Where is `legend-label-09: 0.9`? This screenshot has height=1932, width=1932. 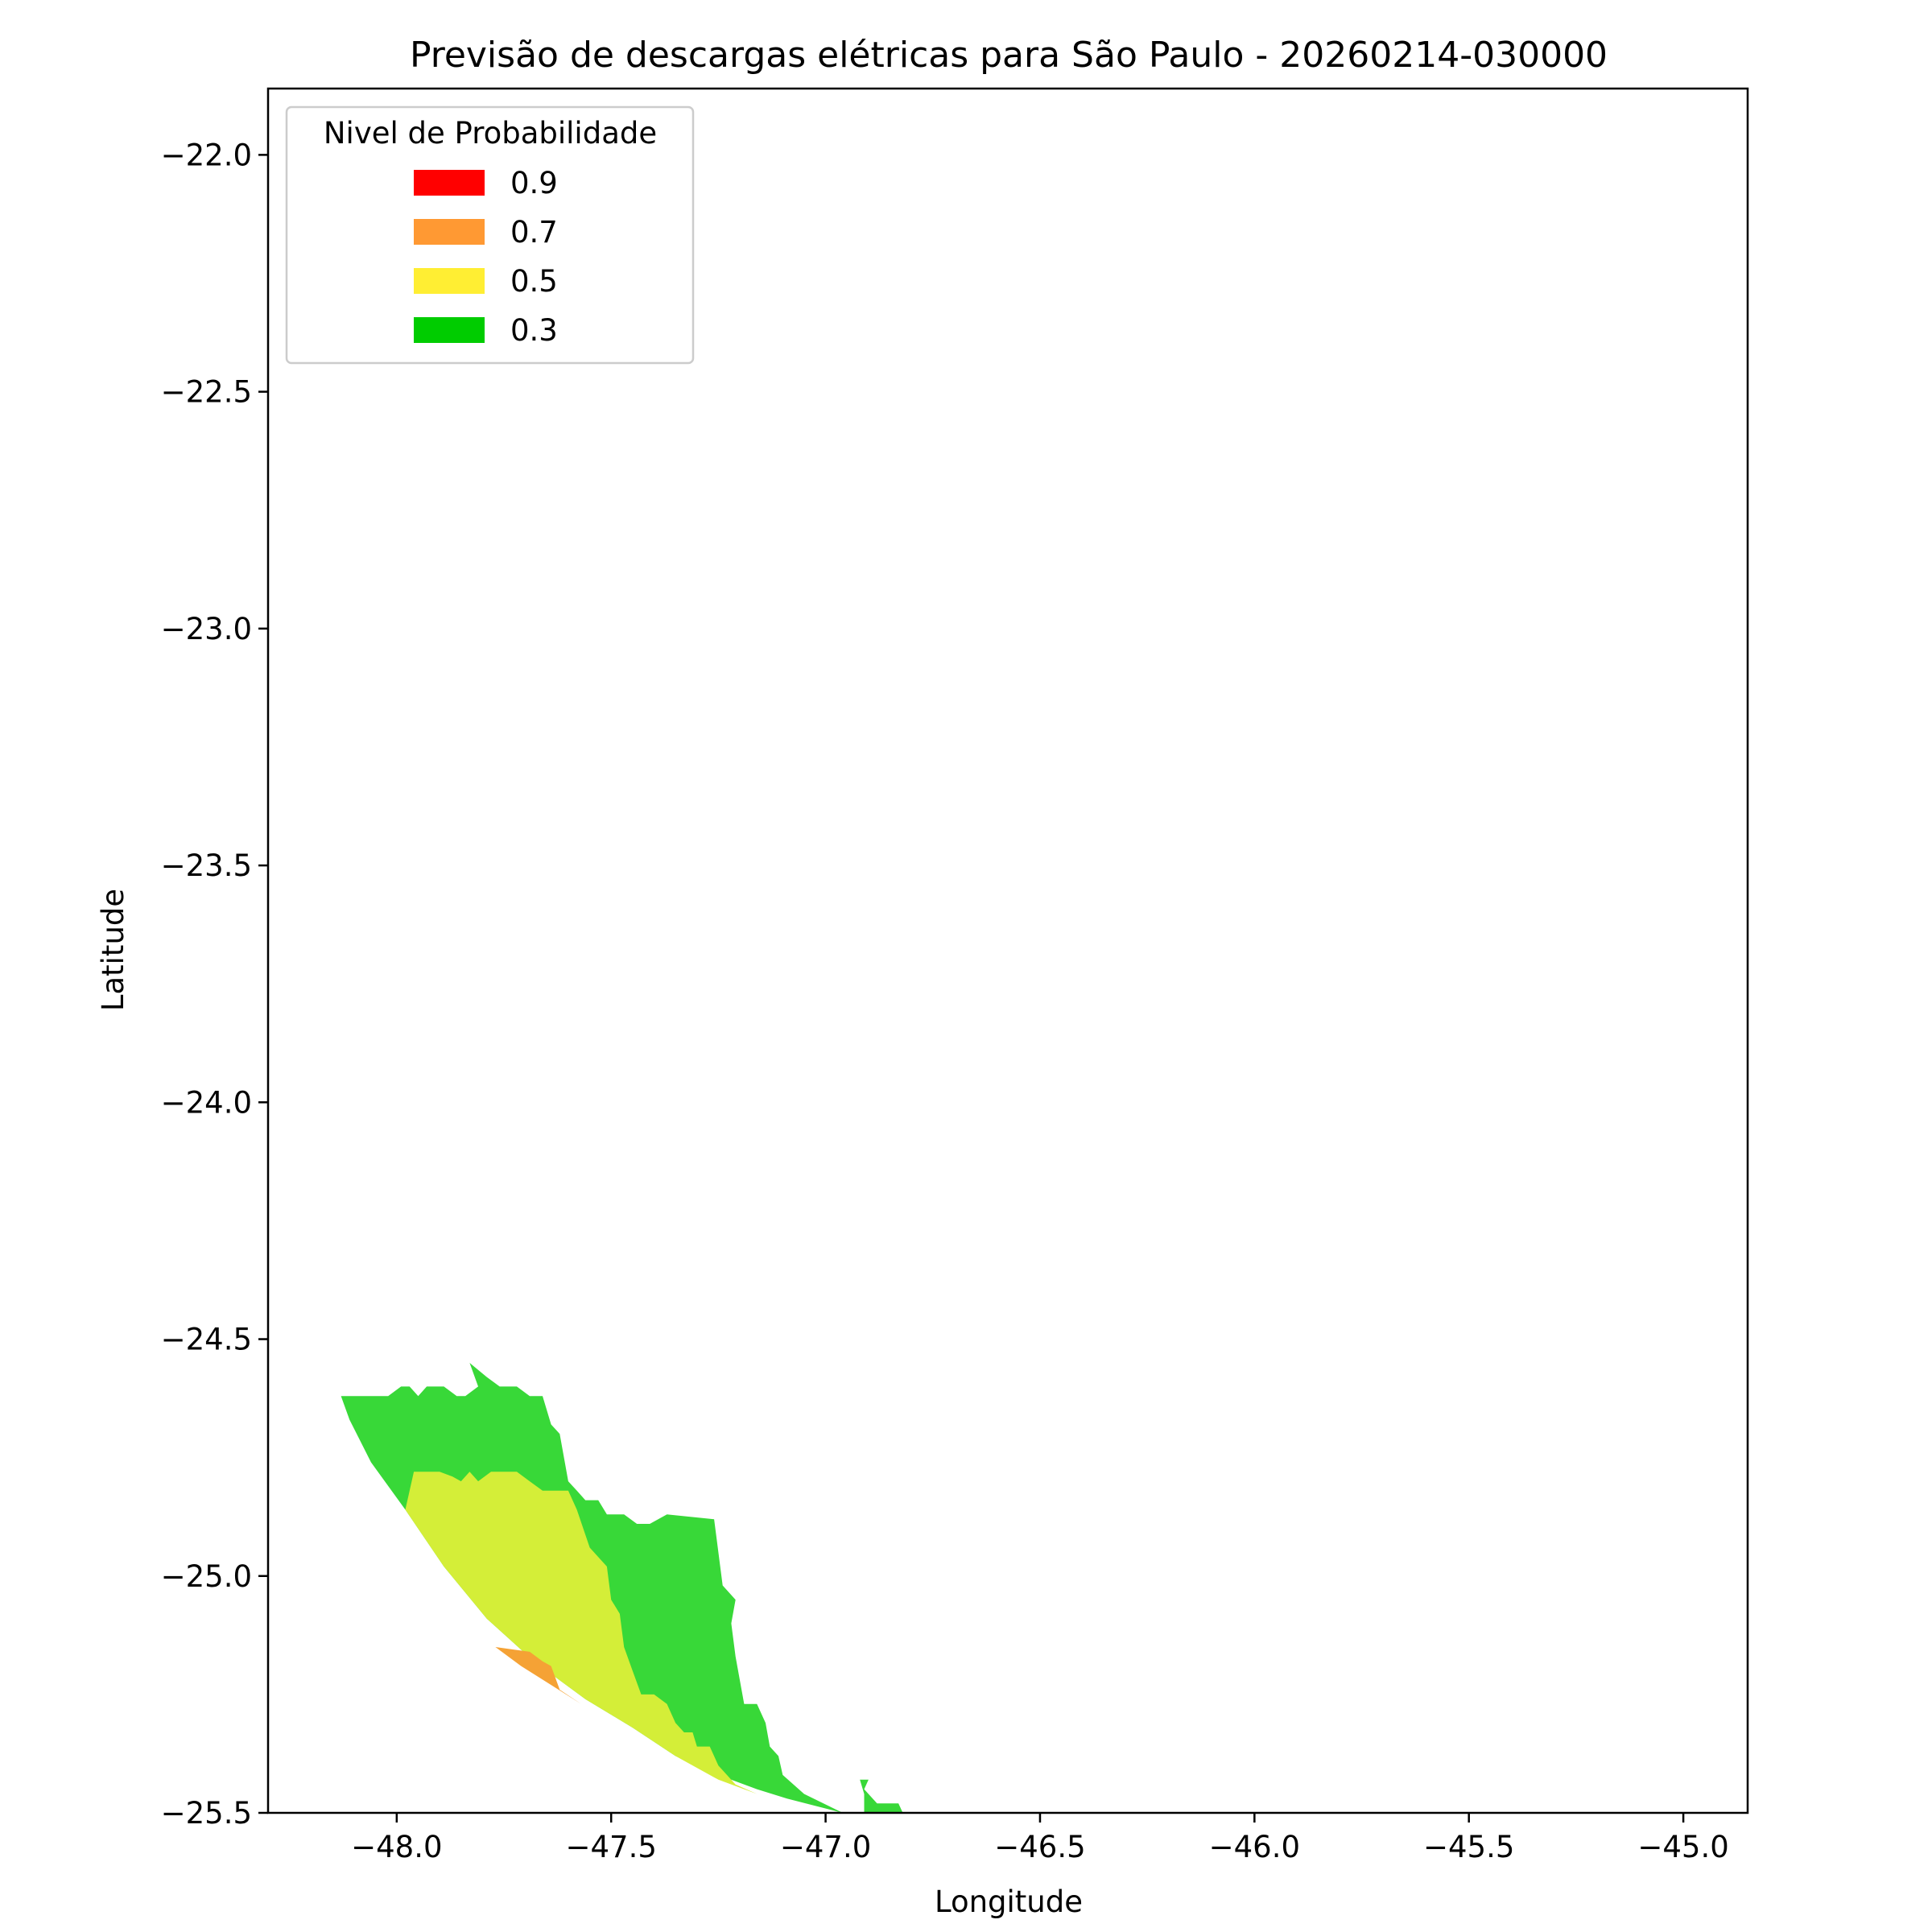 legend-label-09: 0.9 is located at coordinates (534, 183).